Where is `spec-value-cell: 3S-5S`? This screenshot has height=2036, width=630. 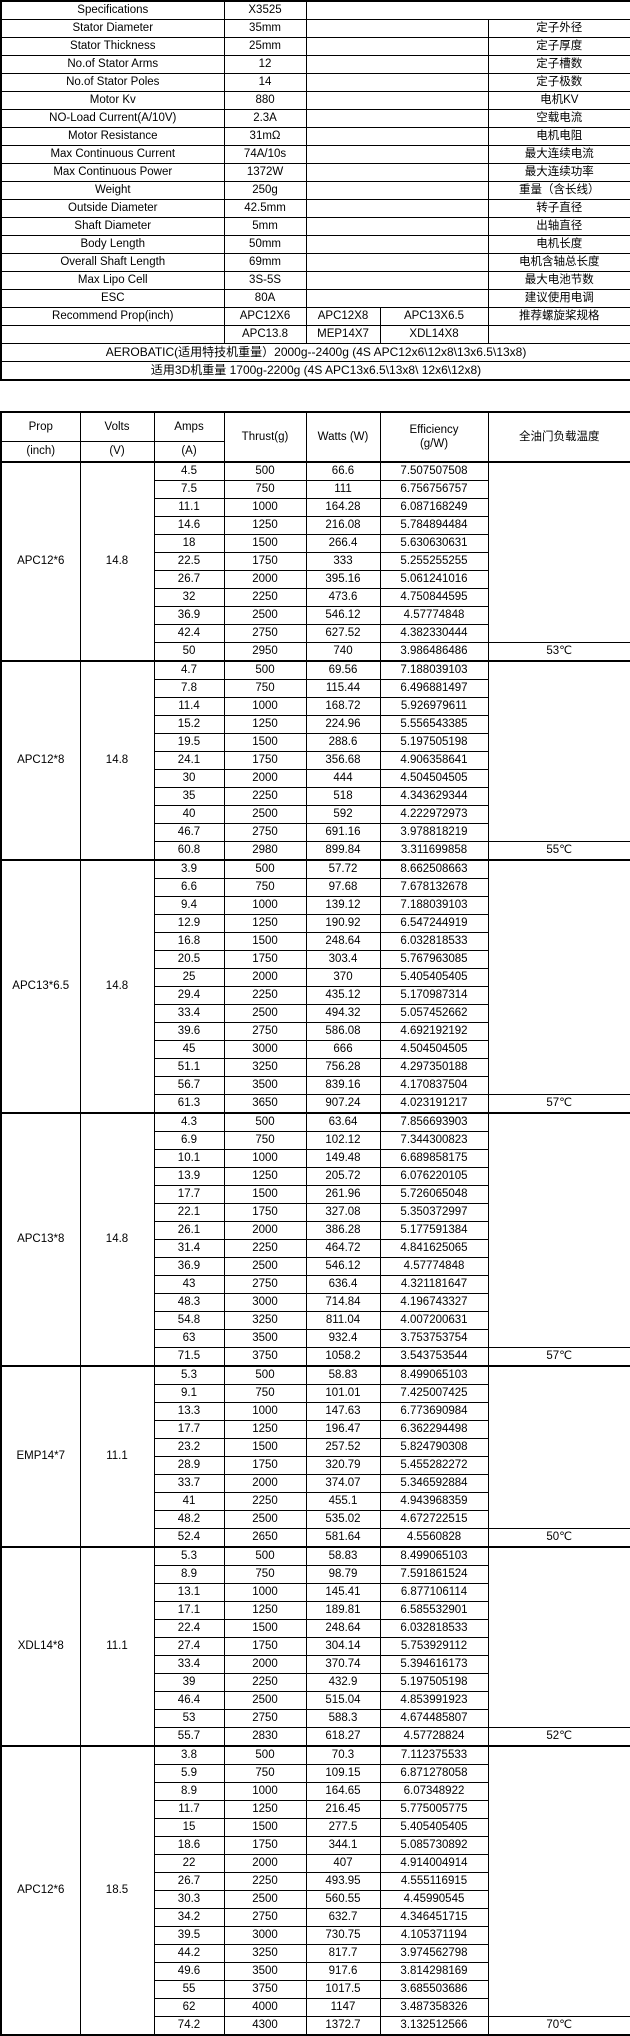
spec-value-cell: 3S-5S is located at coordinates (265, 280).